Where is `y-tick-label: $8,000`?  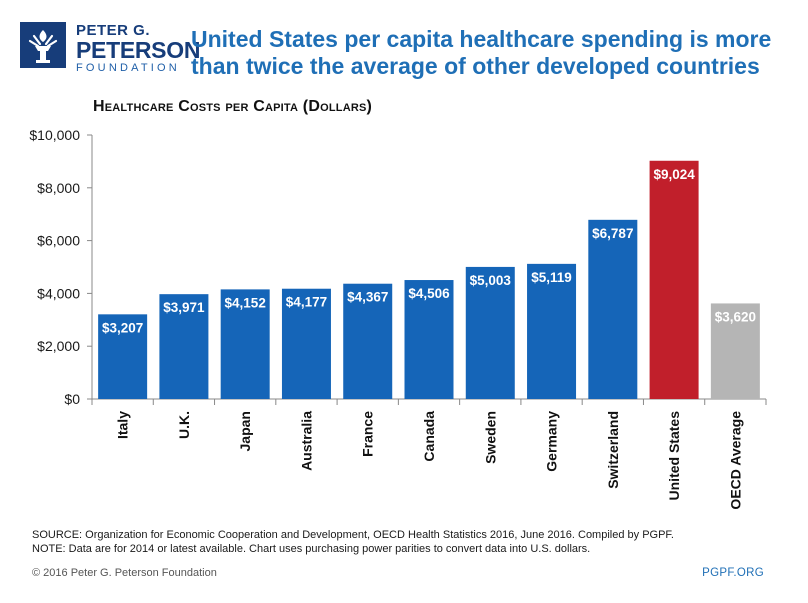
y-tick-label: $8,000 is located at coordinates (58, 188).